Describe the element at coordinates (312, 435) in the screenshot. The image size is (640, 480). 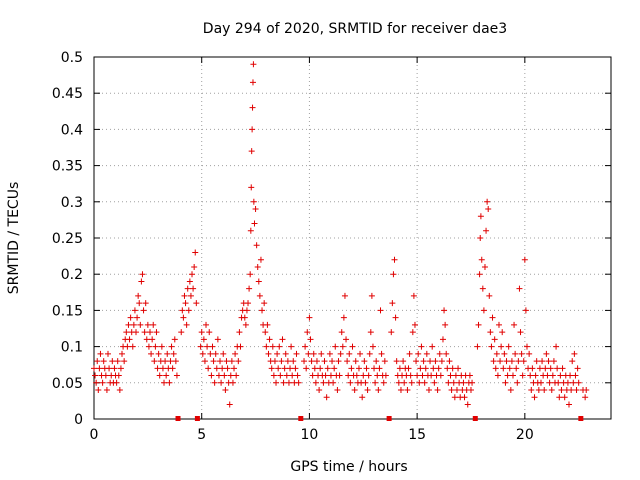
I see `x-tick-labels: 0 5 10 15 20` at that location.